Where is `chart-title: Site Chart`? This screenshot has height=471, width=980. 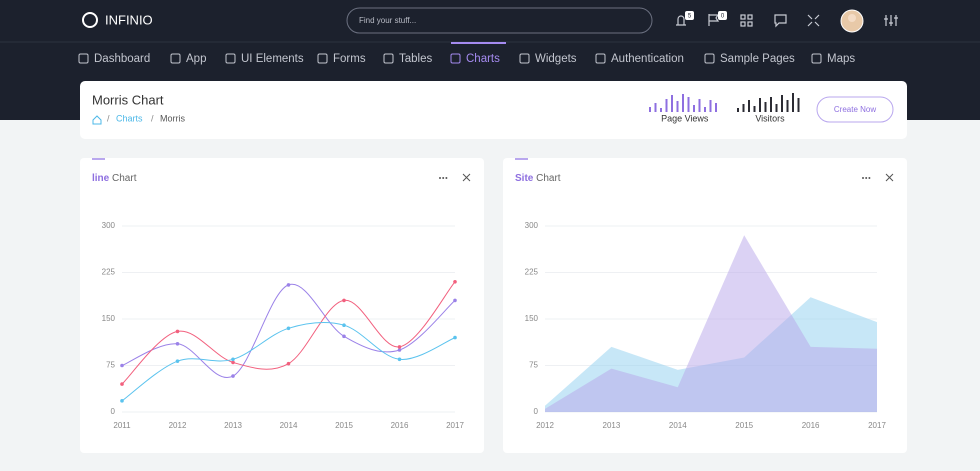 chart-title: Site Chart is located at coordinates (538, 178).